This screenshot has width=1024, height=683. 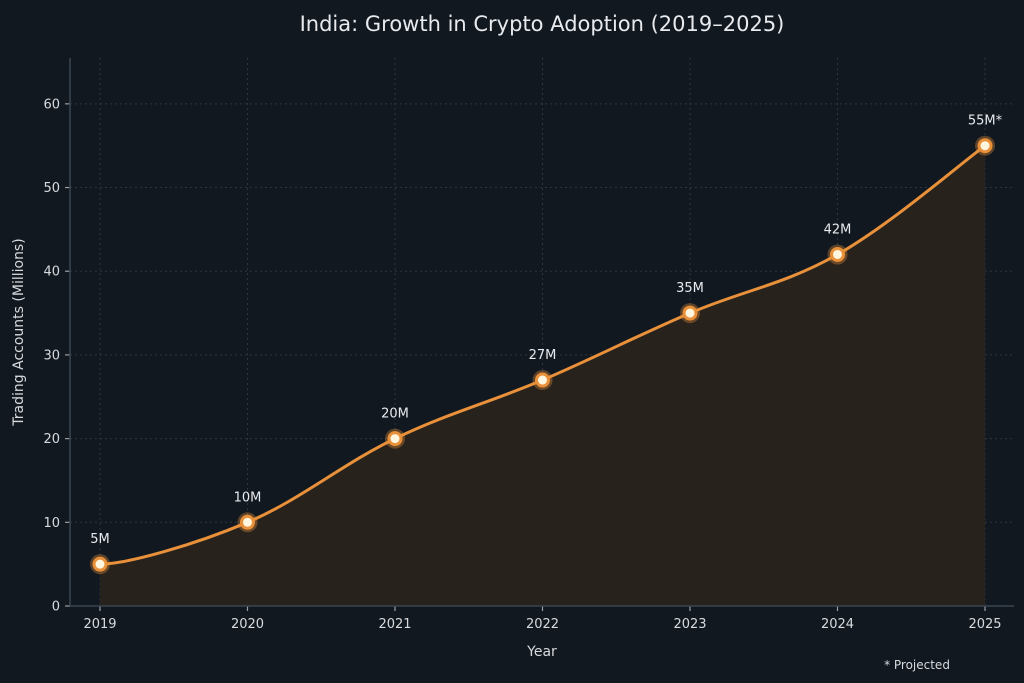 I want to click on data-label: 27M, so click(x=543, y=355).